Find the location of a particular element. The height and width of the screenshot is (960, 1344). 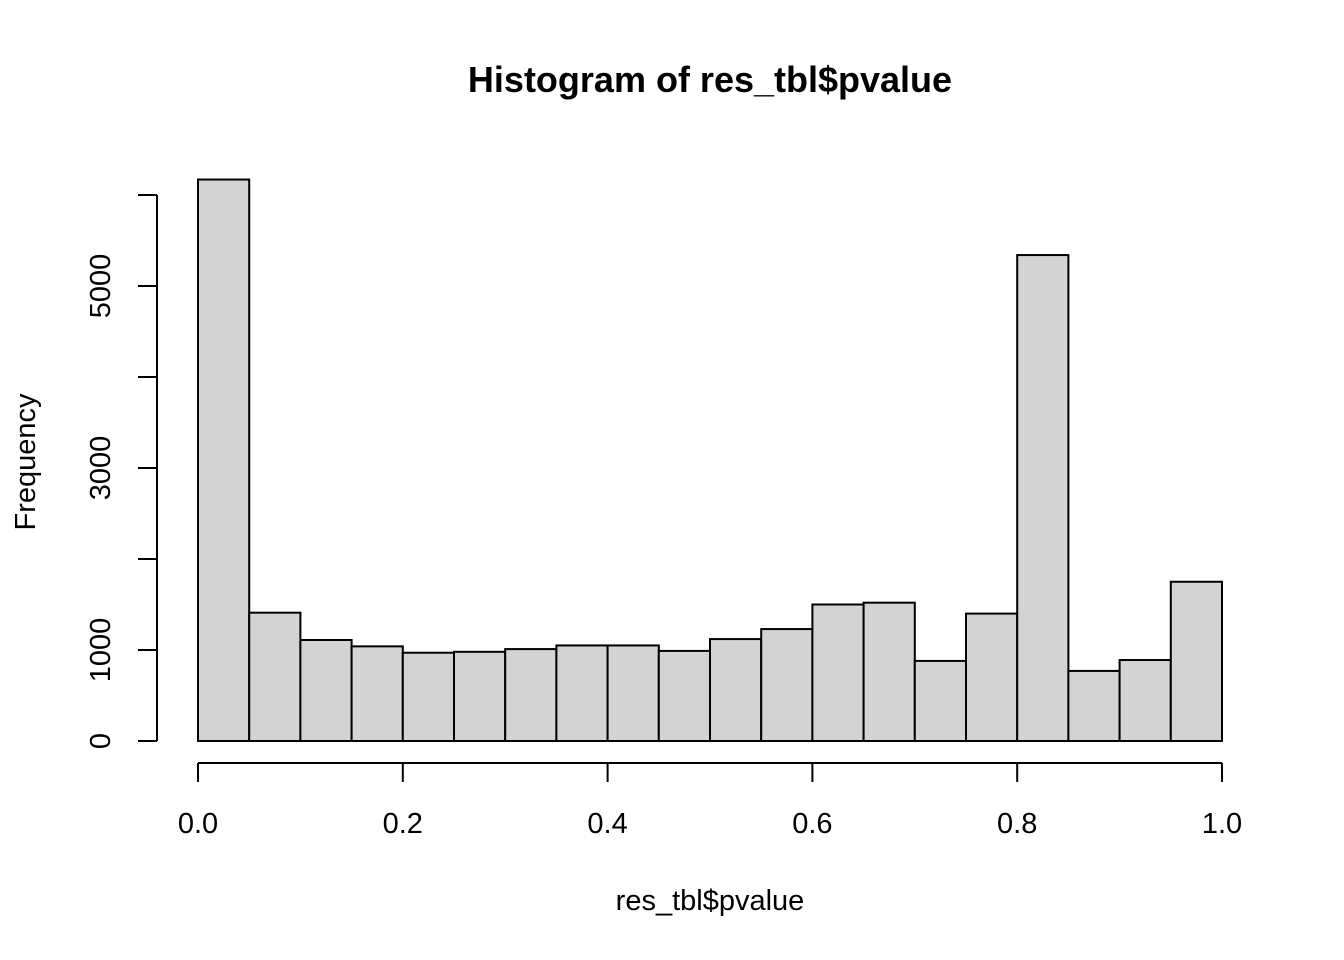

x-tick-label: 1.0 is located at coordinates (1222, 824).